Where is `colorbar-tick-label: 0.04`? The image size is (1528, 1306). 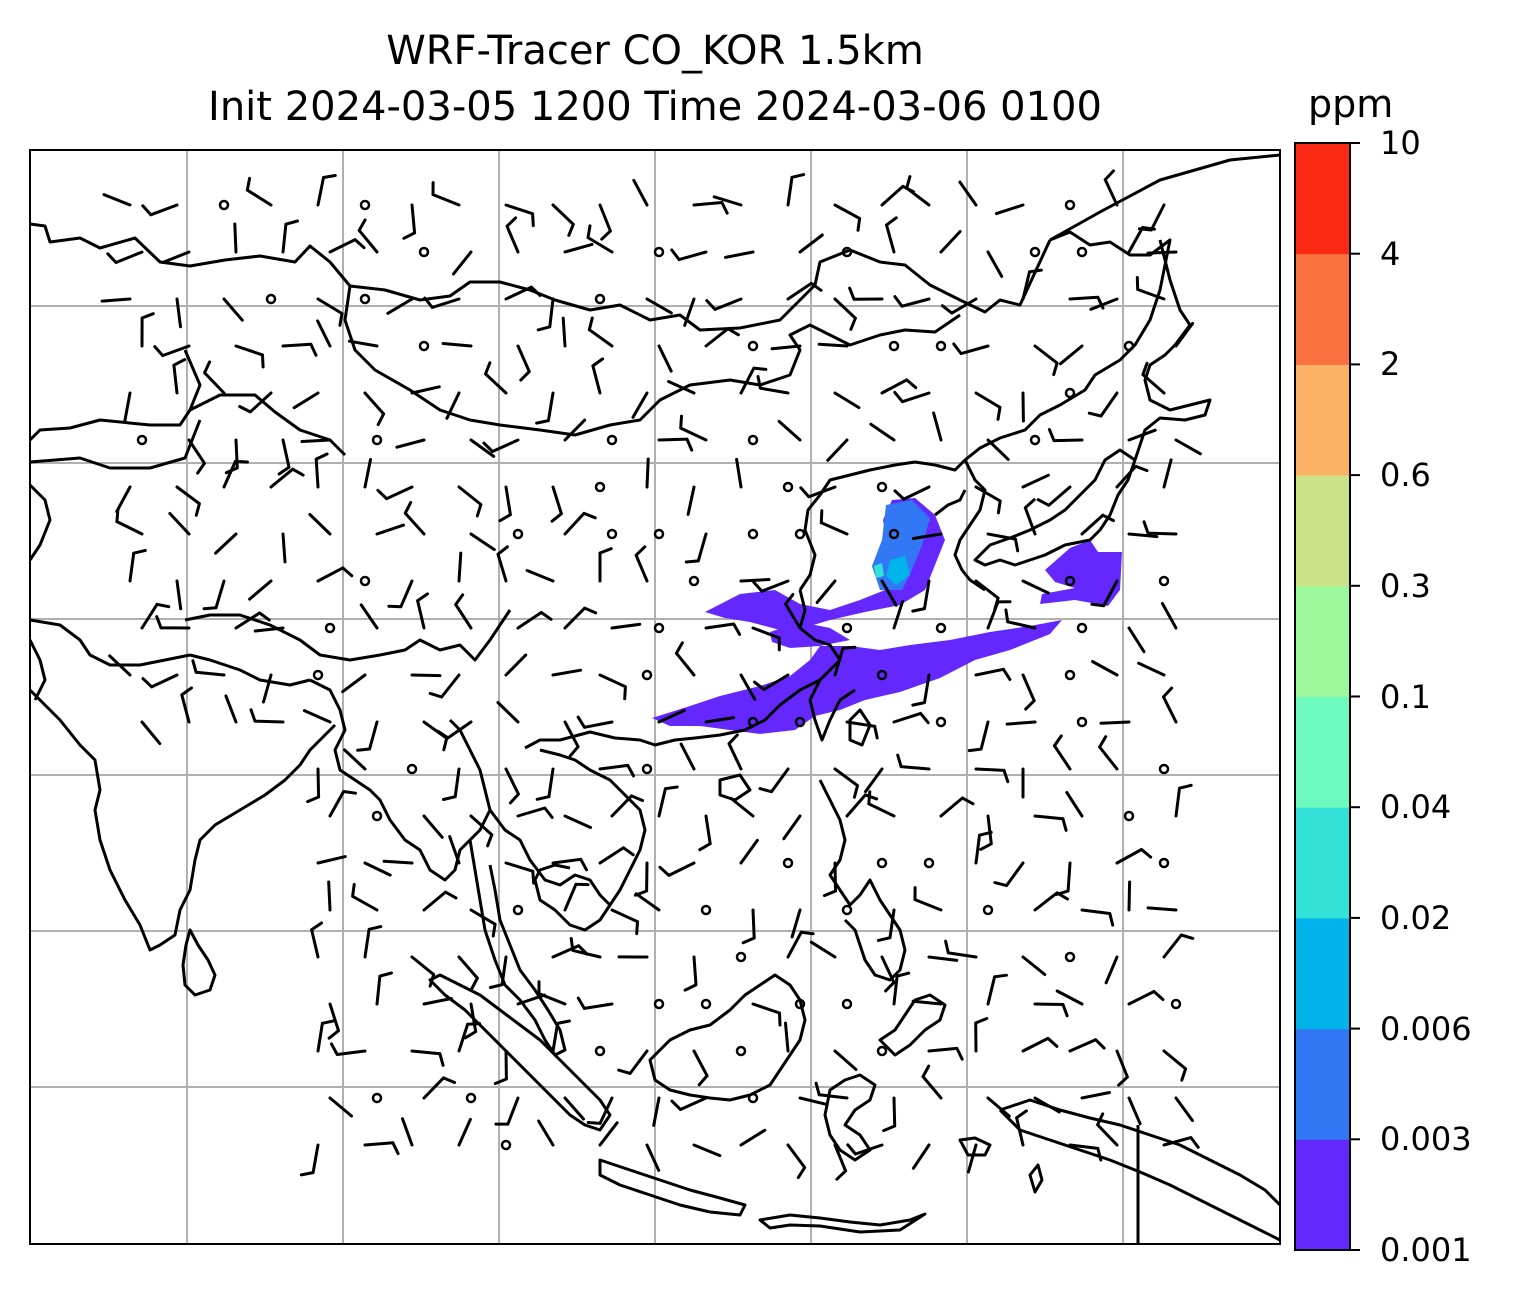
colorbar-tick-label: 0.04 is located at coordinates (1416, 807).